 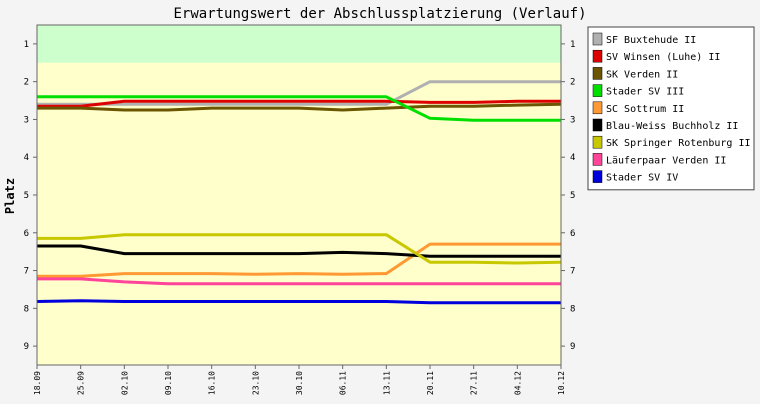 I want to click on y-tick-label: 9, so click(x=26, y=347).